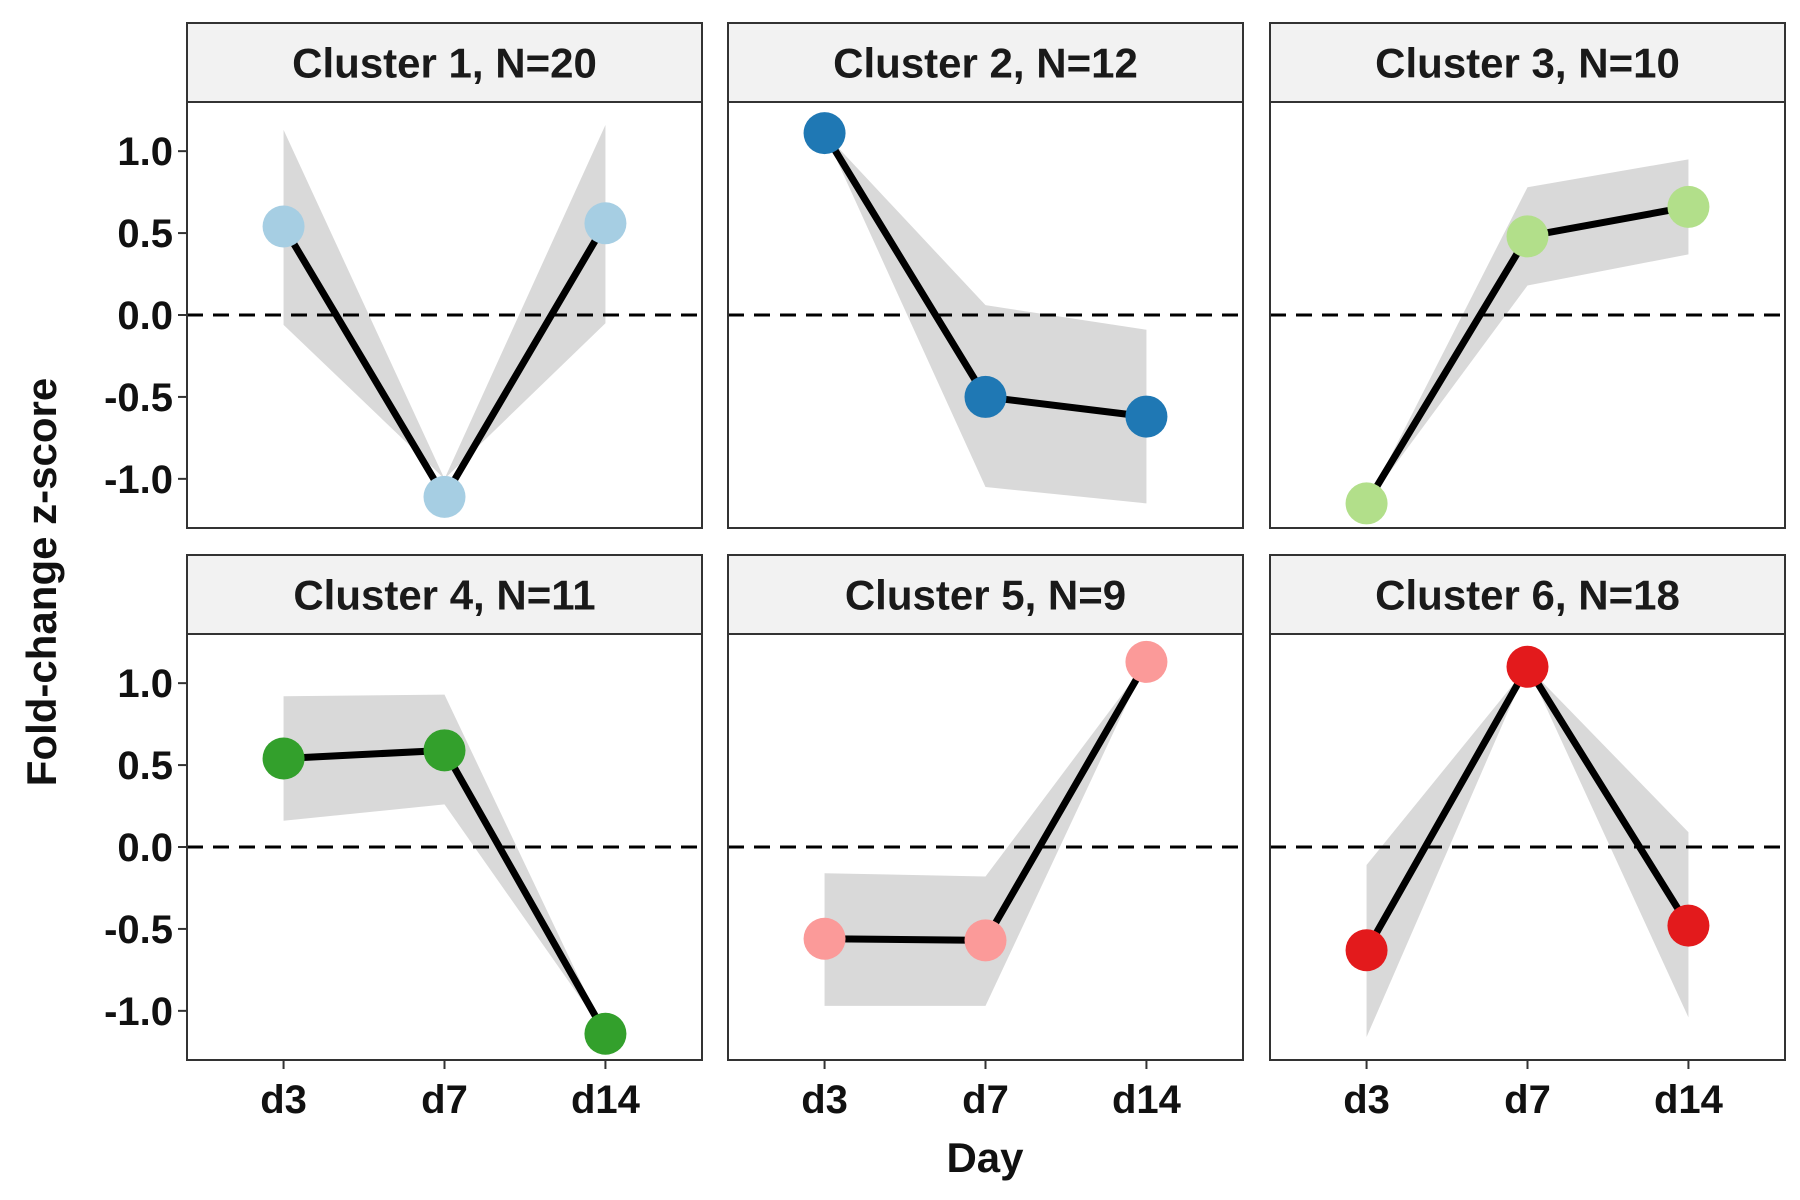  I want to click on panel-cluster-6: Cluster 6, N=18, so click(1527, 807).